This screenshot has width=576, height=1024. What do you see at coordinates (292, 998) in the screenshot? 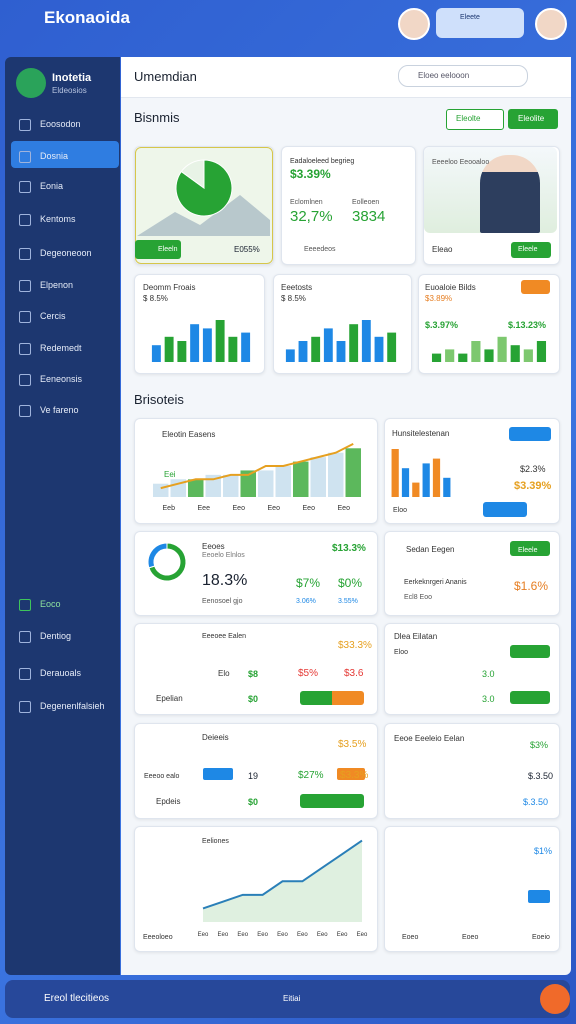
I see `label: Eitiai` at bounding box center [292, 998].